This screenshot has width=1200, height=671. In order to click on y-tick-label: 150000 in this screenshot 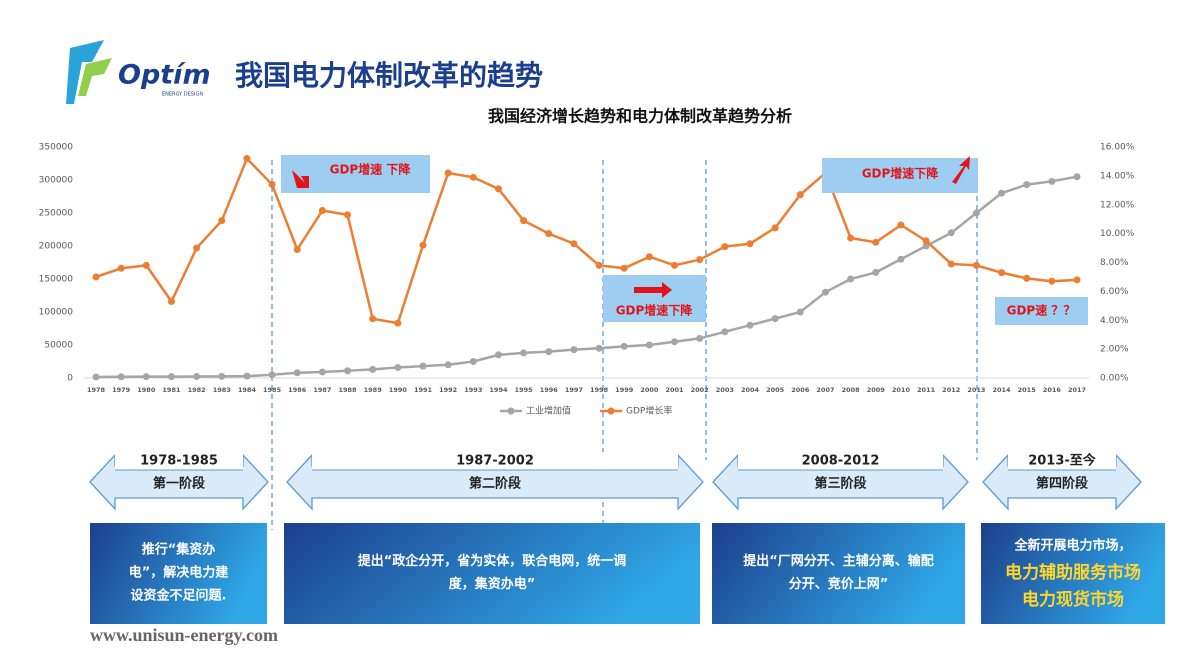, I will do `click(56, 280)`.